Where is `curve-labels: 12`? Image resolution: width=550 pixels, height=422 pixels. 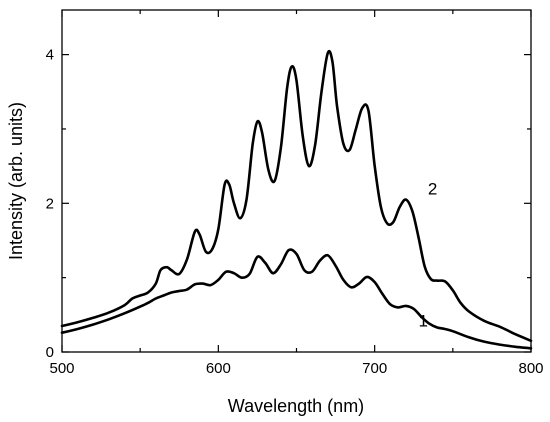 curve-labels: 12 is located at coordinates (427, 254).